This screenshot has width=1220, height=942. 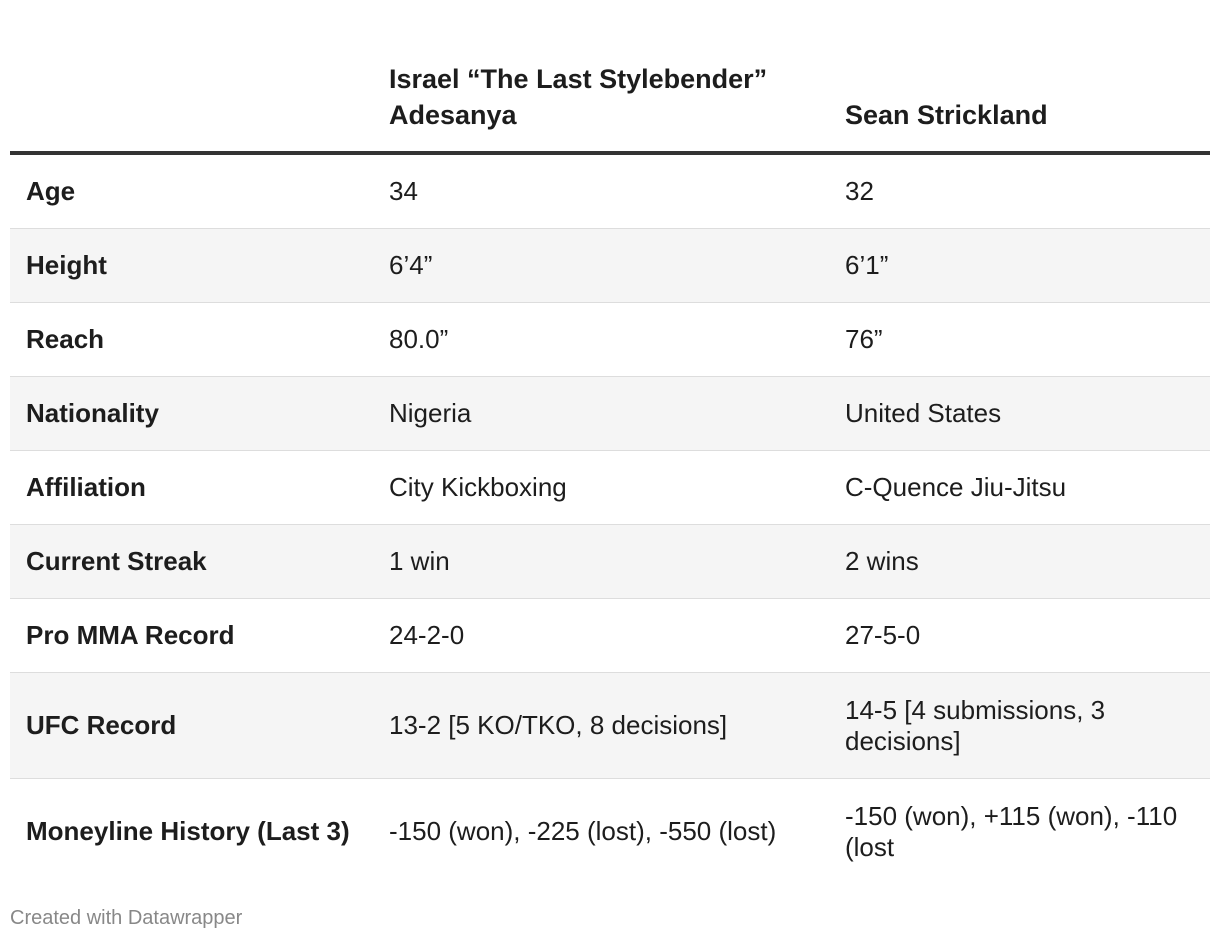 I want to click on adesanya-value: 34, so click(x=601, y=191).